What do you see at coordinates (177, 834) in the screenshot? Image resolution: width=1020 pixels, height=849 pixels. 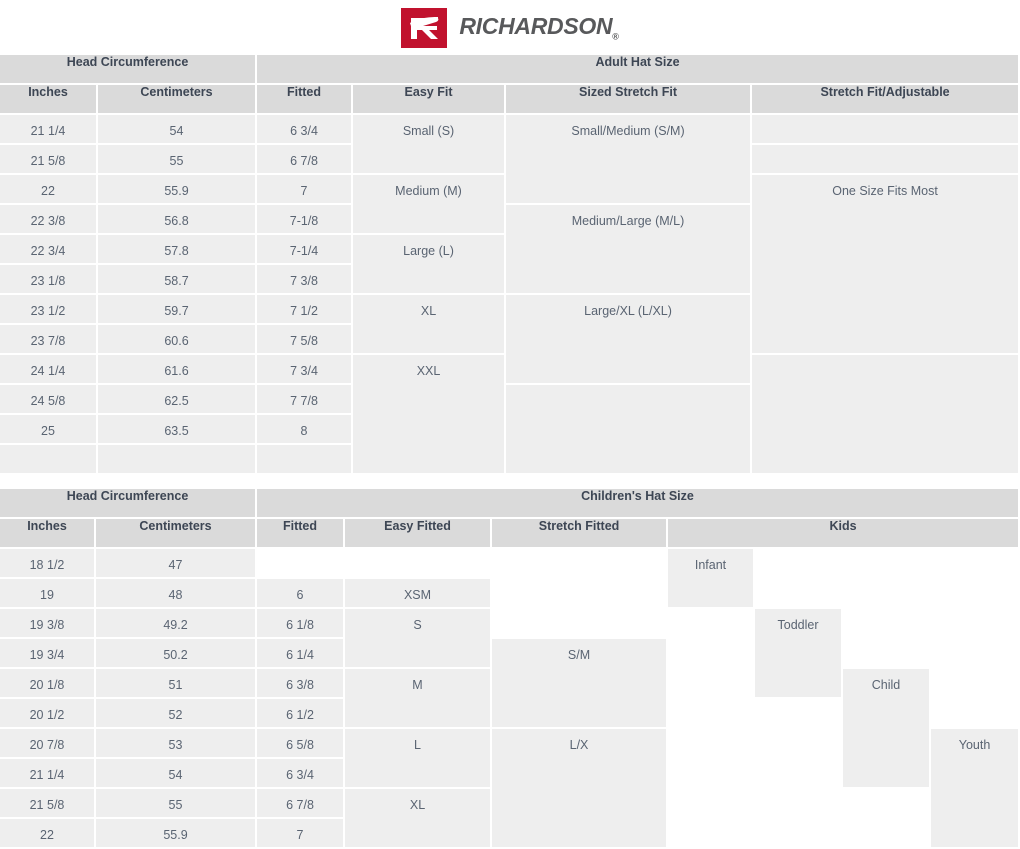 I see `children-centimeters: 55.9` at bounding box center [177, 834].